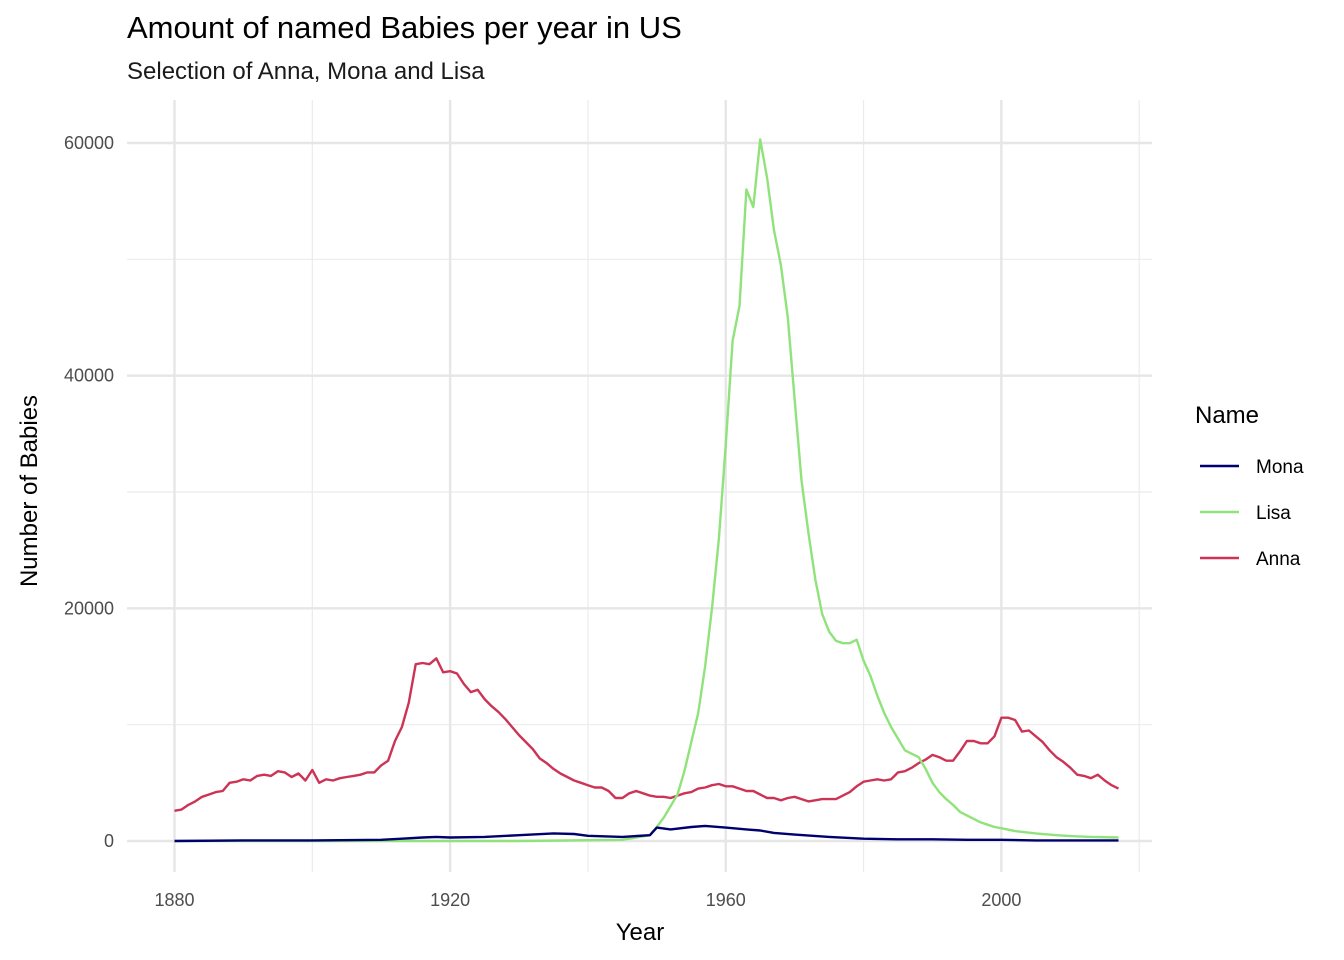 The width and height of the screenshot is (1344, 960). Describe the element at coordinates (89, 143) in the screenshot. I see `y-tick-label: 60000` at that location.